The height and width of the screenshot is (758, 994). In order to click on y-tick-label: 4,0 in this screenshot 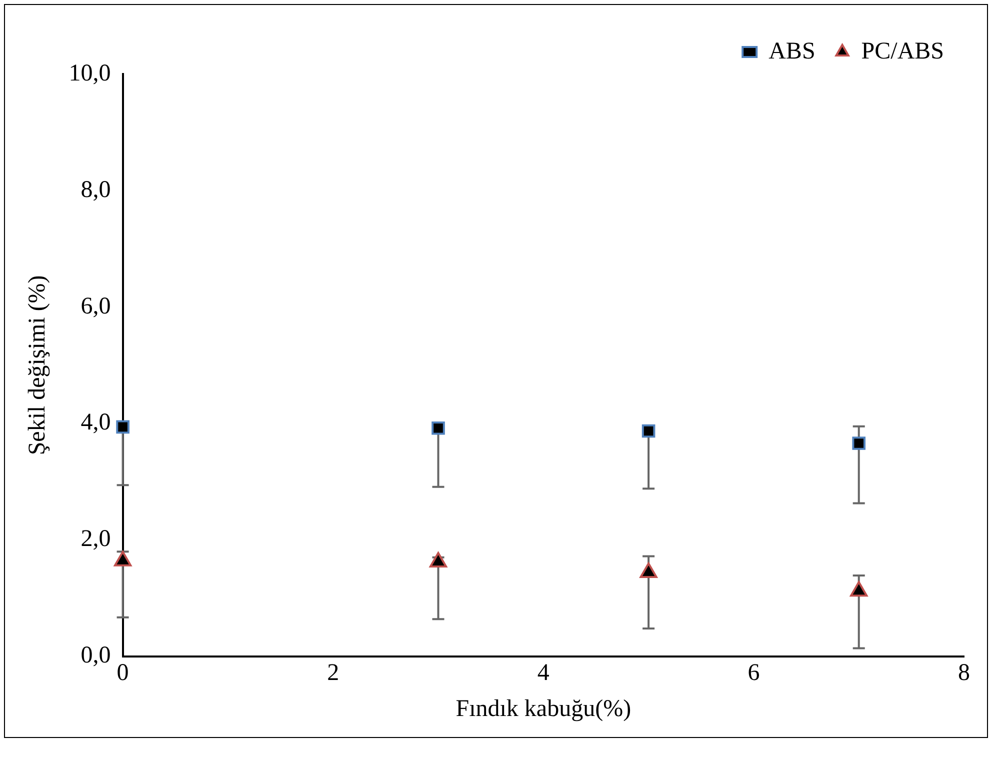, I will do `click(95, 423)`.